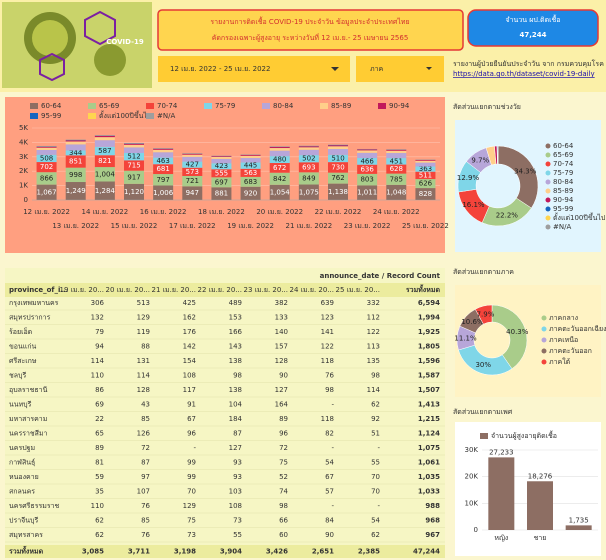 Image resolution: width=606 pixels, height=560 pixels. I want to click on data-label: 851, so click(75, 162).